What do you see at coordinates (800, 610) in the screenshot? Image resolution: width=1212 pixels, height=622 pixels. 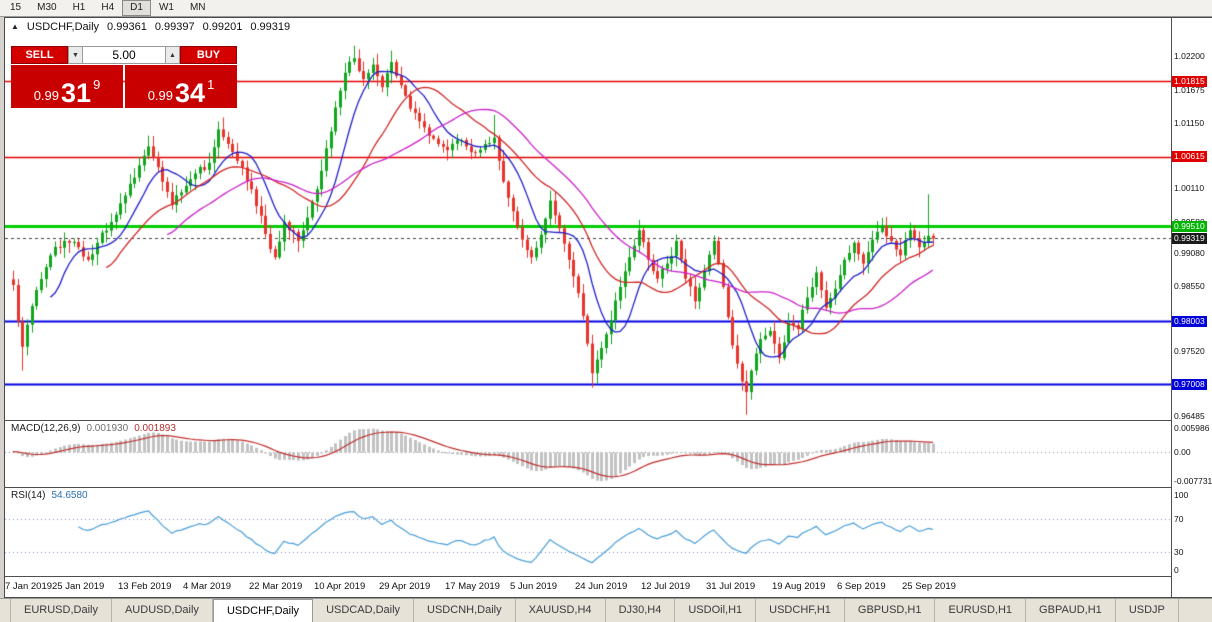 I see `chart-tab-usdchf-h1: USDCHF,H1` at bounding box center [800, 610].